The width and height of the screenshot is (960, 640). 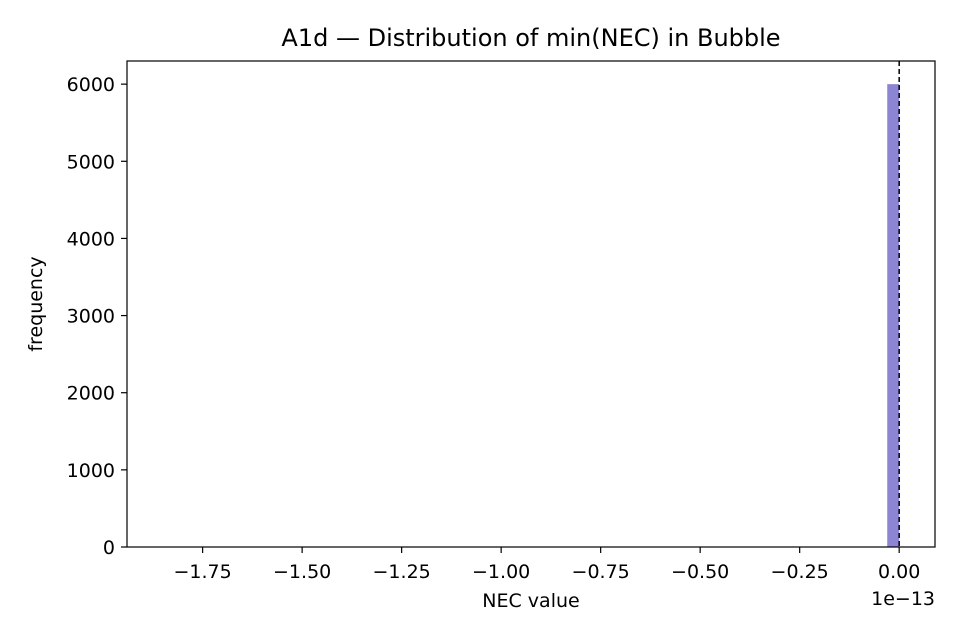 What do you see at coordinates (36, 303) in the screenshot?
I see `y-axis-label: frequency` at bounding box center [36, 303].